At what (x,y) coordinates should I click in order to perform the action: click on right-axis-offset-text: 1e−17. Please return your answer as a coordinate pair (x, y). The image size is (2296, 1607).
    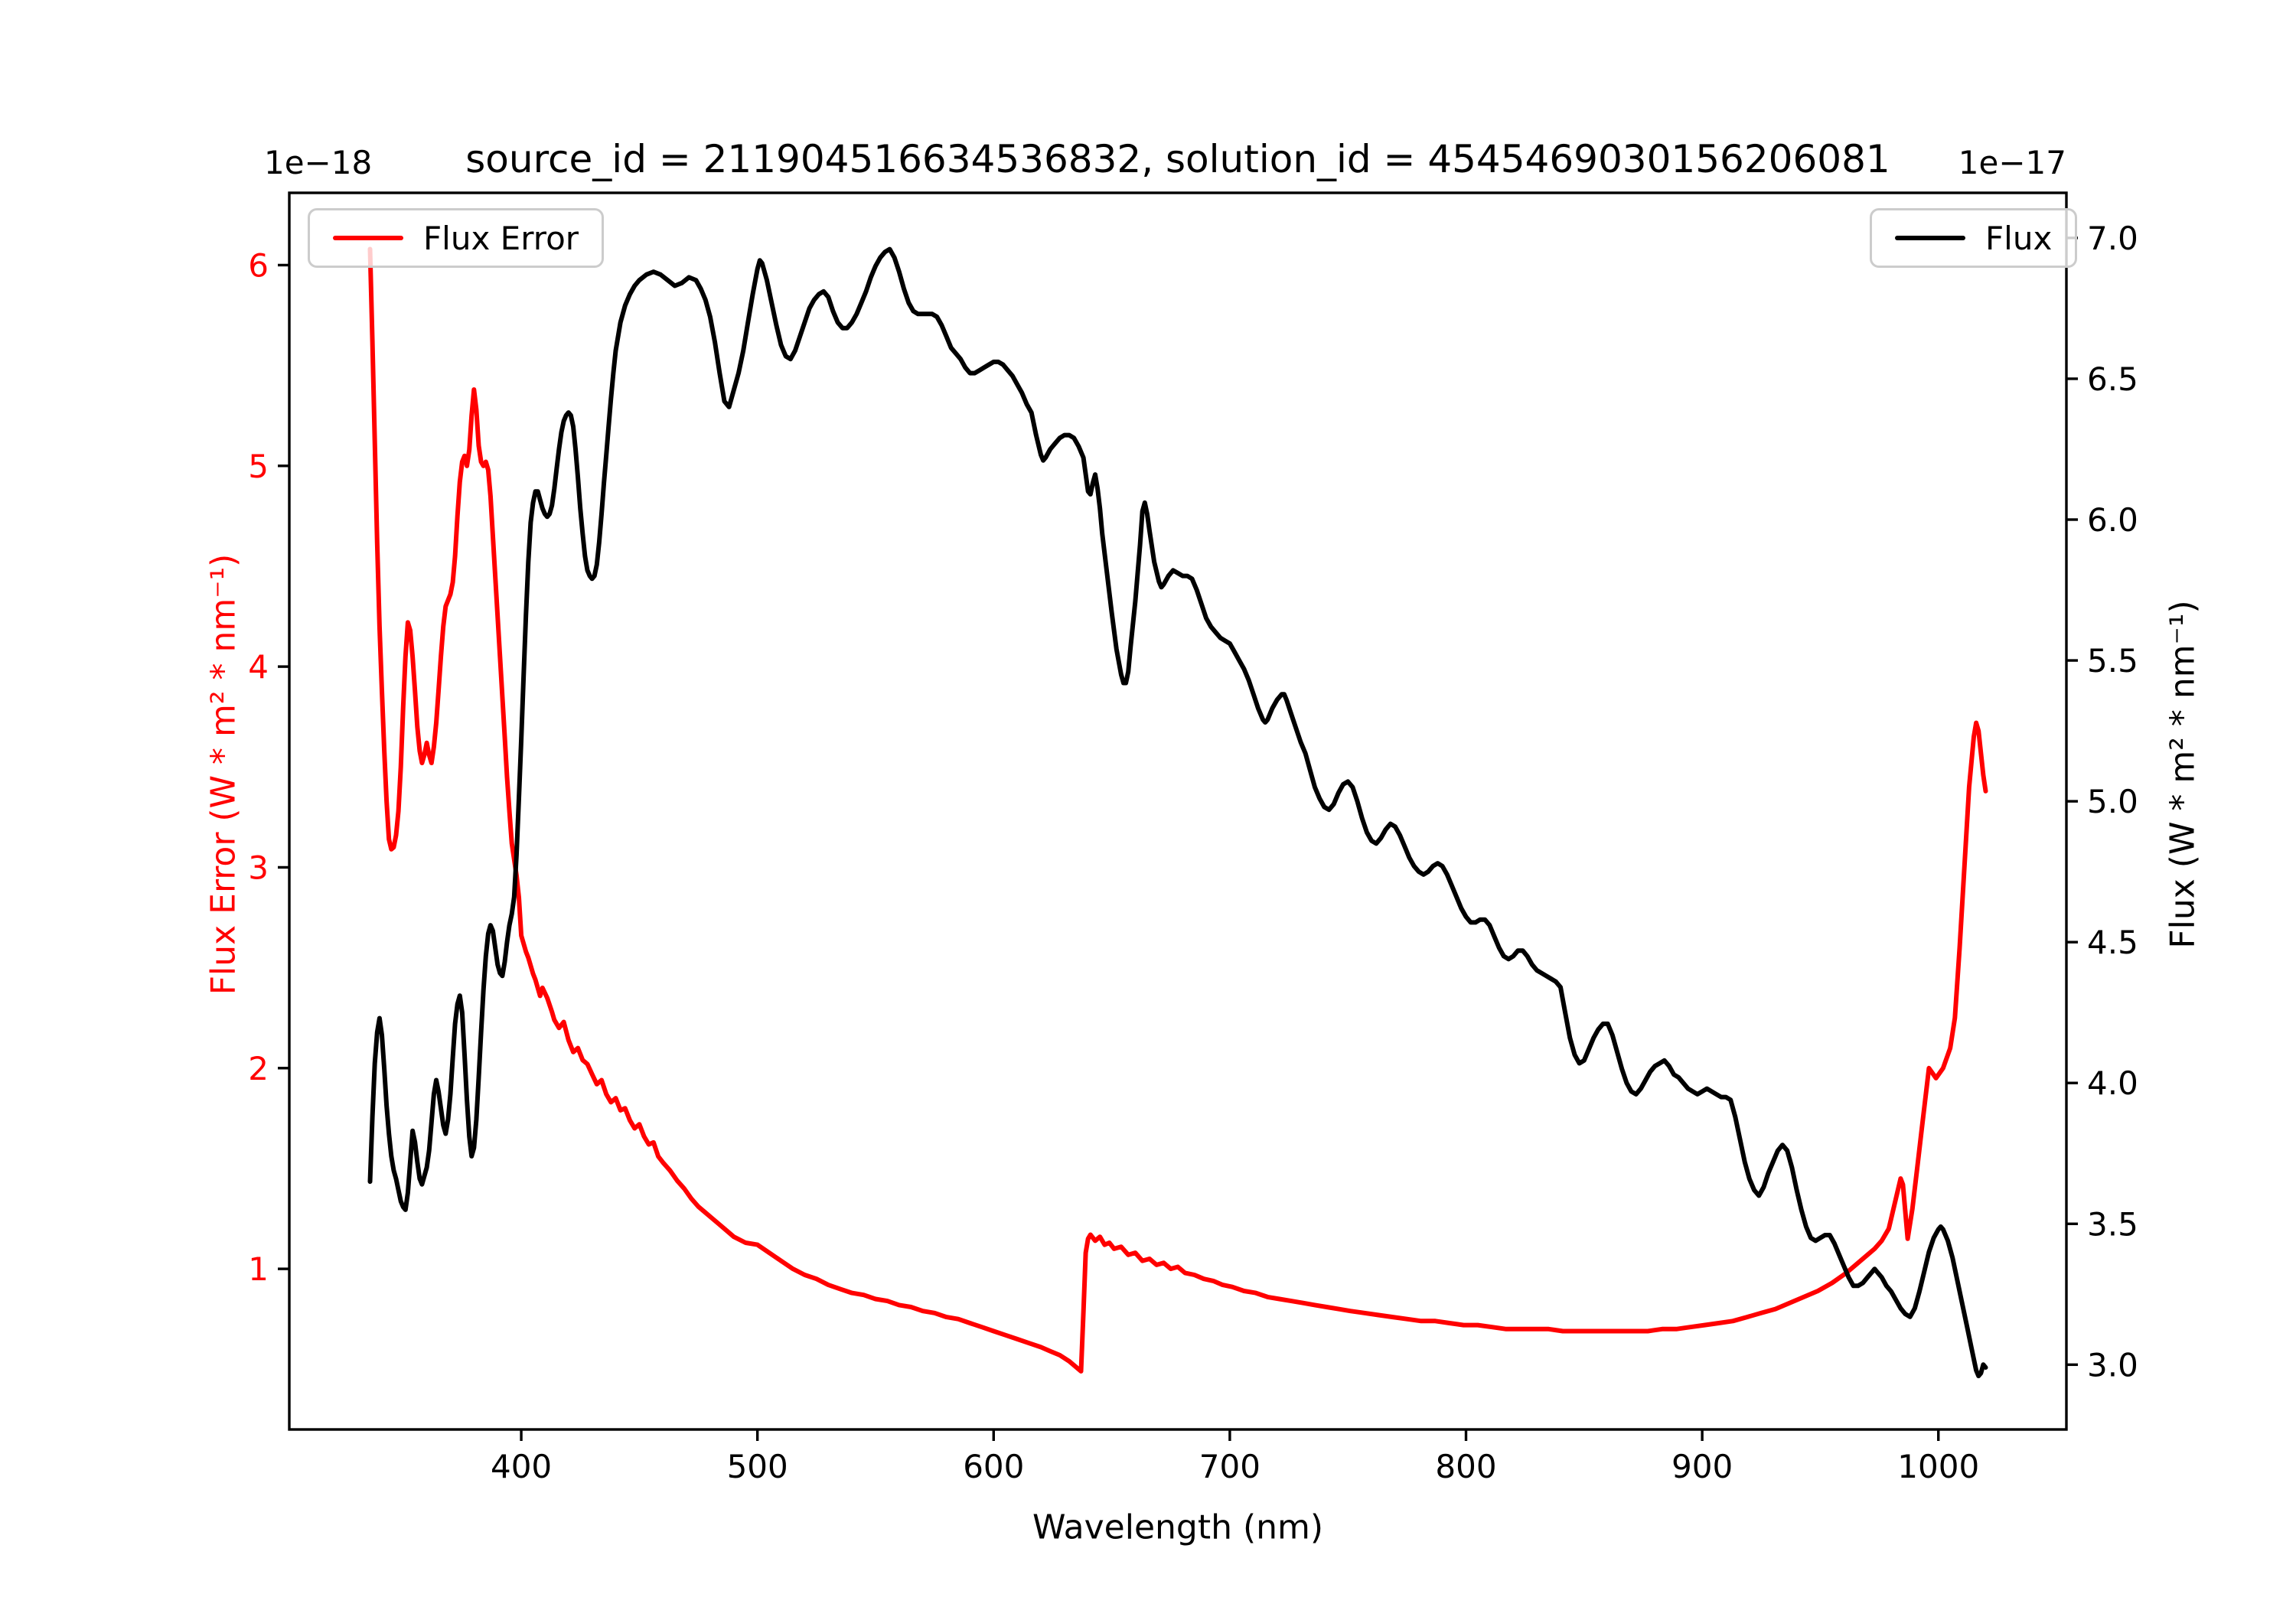
    Looking at the image, I should click on (2012, 162).